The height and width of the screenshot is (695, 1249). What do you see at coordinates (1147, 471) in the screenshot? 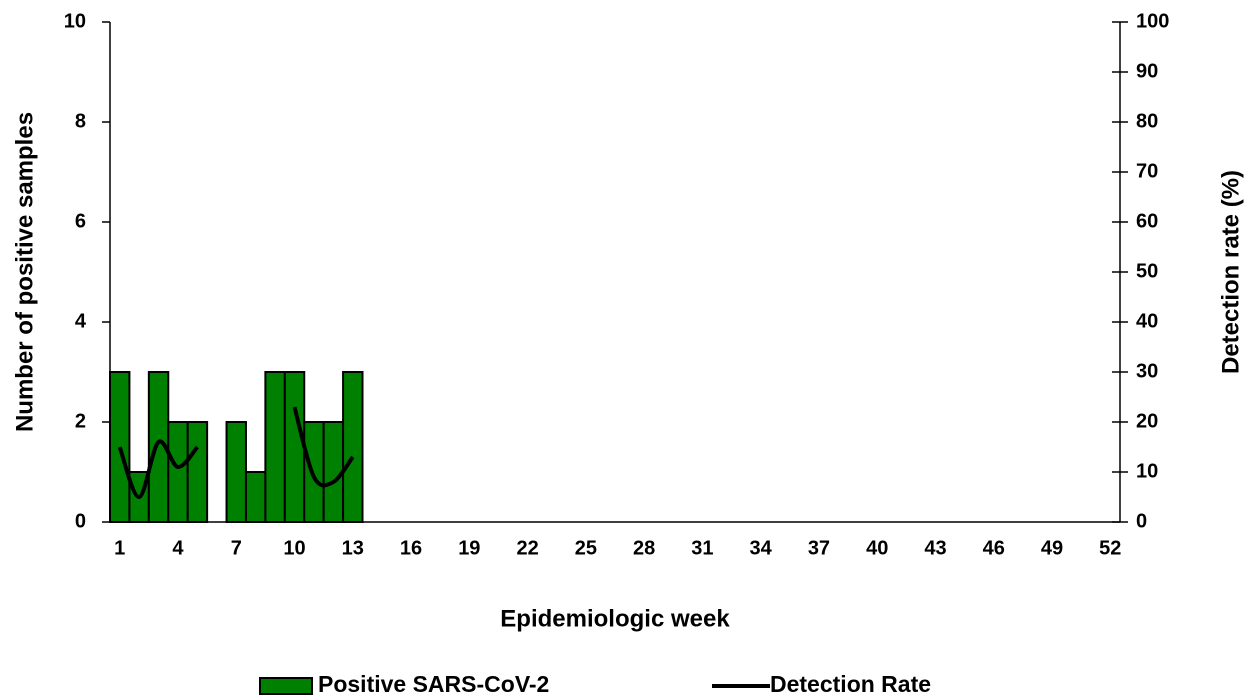
I see `y2-tick-label: 10` at bounding box center [1147, 471].